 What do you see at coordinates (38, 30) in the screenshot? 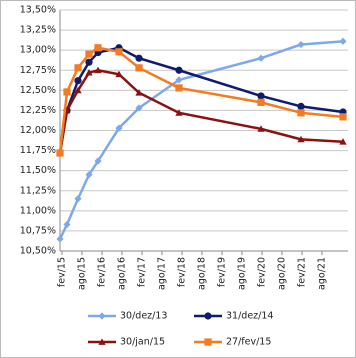
I see `y-tick-label: 13,25%` at bounding box center [38, 30].